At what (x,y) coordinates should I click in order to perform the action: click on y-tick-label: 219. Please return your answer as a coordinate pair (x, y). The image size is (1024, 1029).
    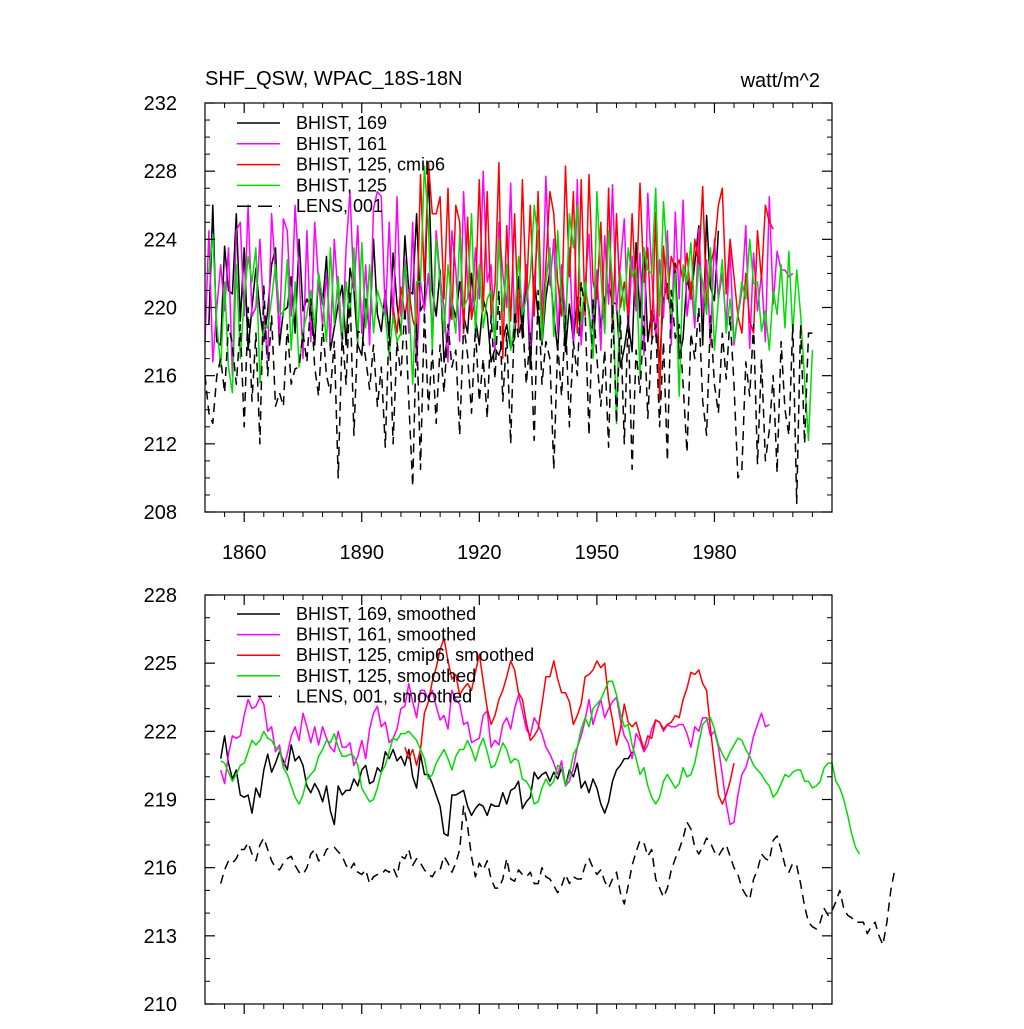
    Looking at the image, I should click on (160, 801).